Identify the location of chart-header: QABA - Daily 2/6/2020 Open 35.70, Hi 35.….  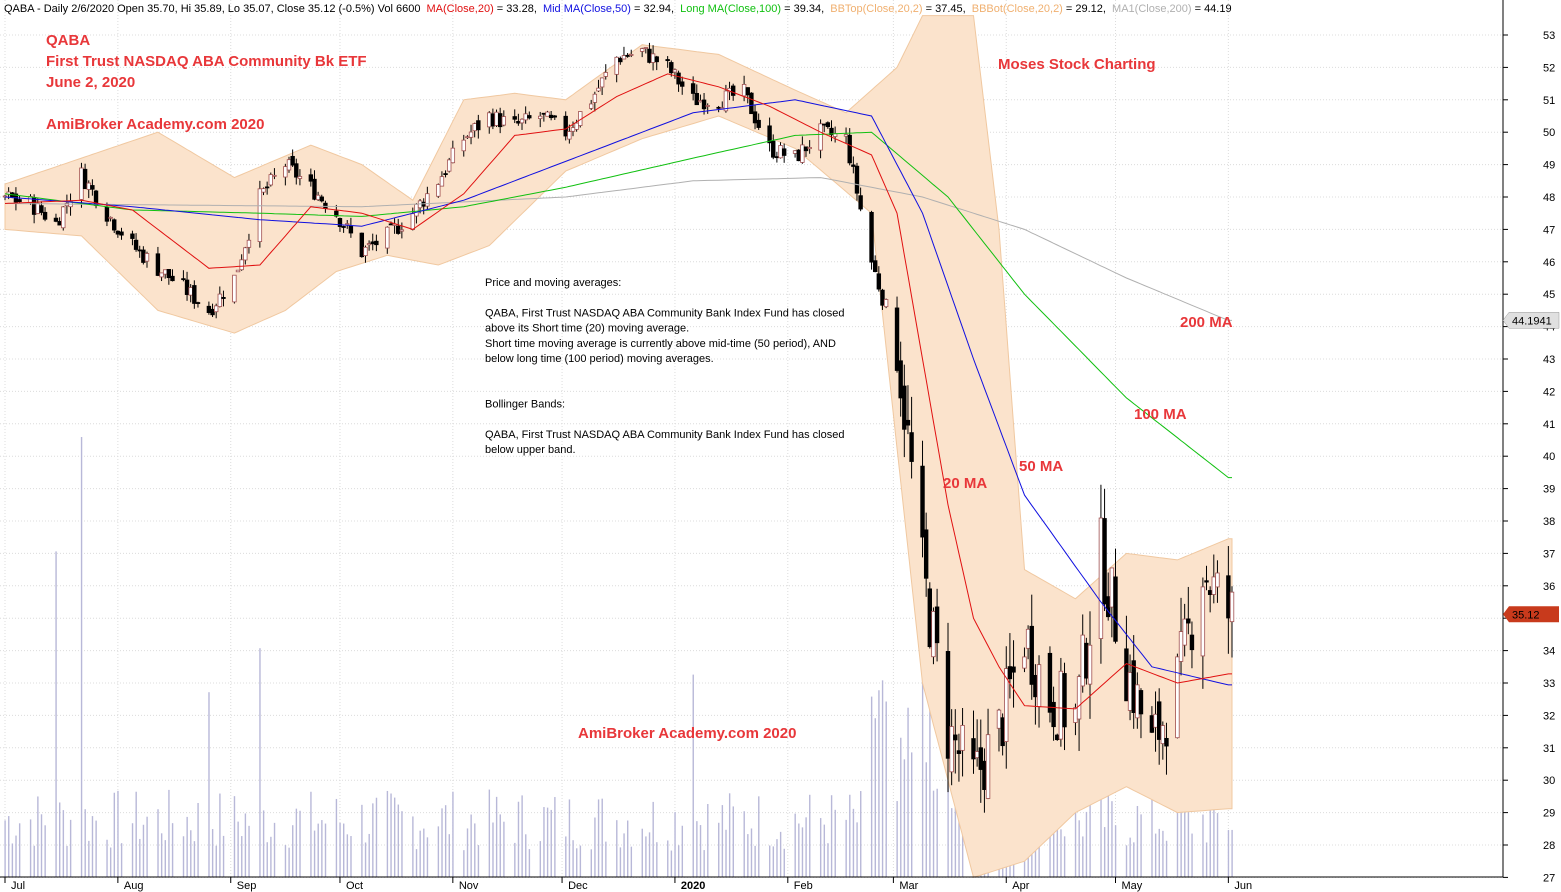
(618, 9).